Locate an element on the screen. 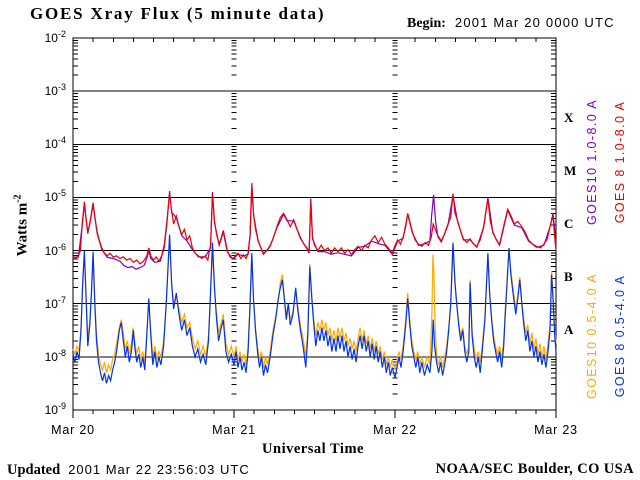 This screenshot has width=640, height=480. legend-goes10-1.0-8.0-a: GOES10 1.0-8.0 A is located at coordinates (592, 162).